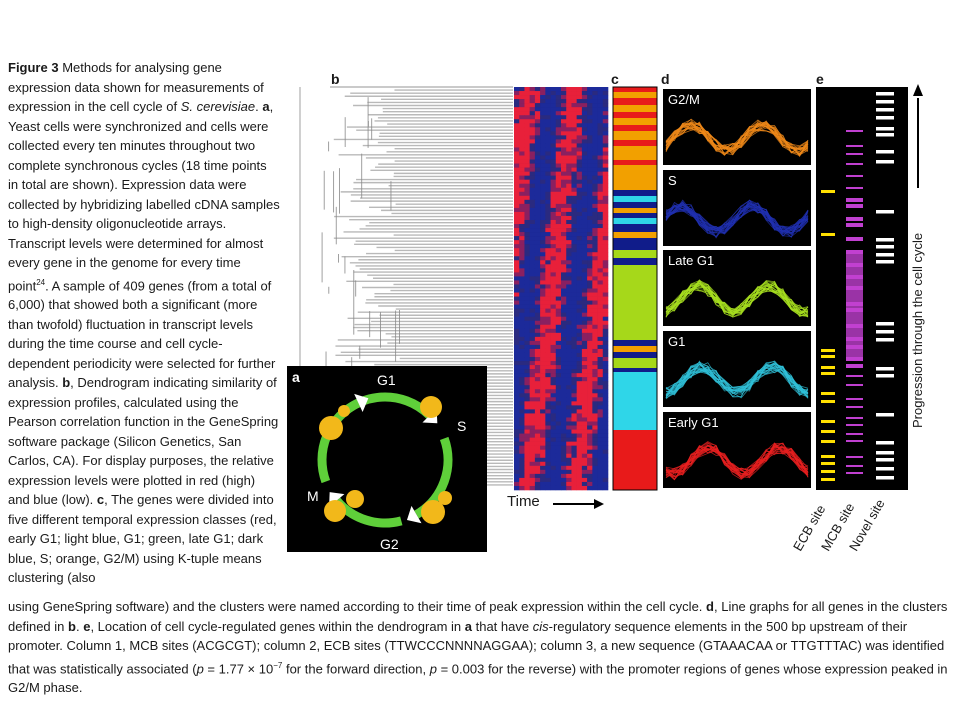 This screenshot has width=960, height=720. I want to click on phase-label-m: M, so click(313, 496).